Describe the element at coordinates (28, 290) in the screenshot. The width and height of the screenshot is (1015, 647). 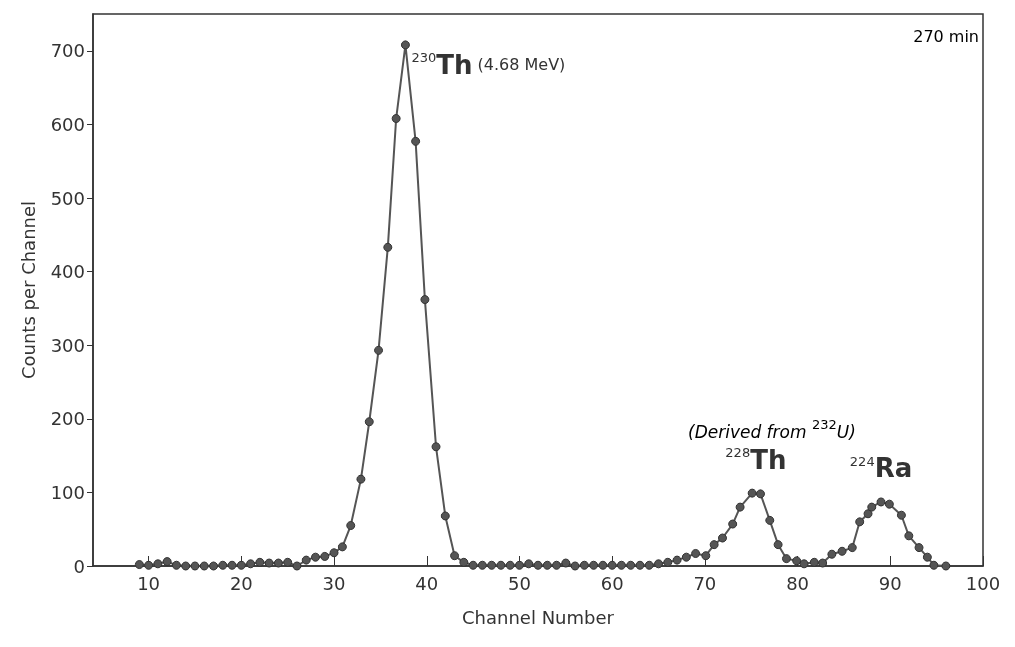
I see `y-axis-title: Counts per Channel` at that location.